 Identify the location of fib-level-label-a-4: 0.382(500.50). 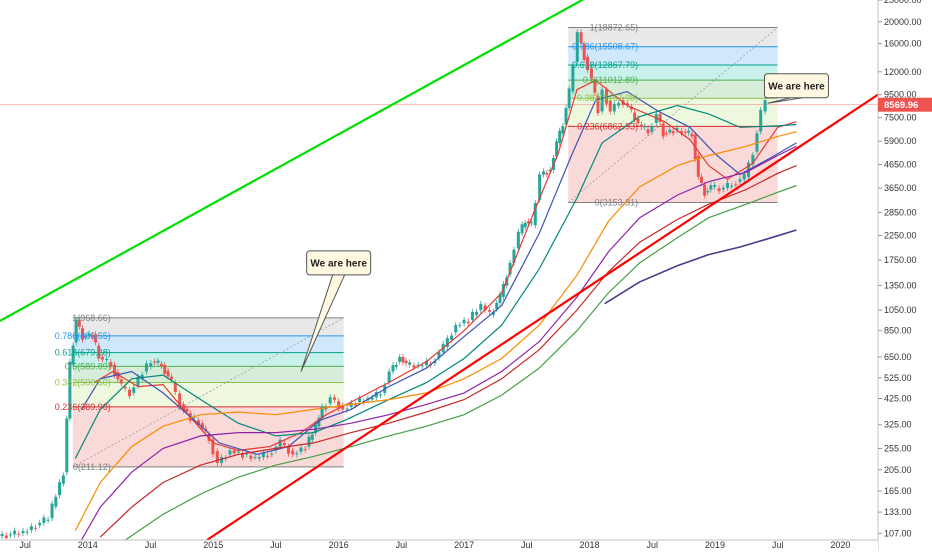
(83, 382).